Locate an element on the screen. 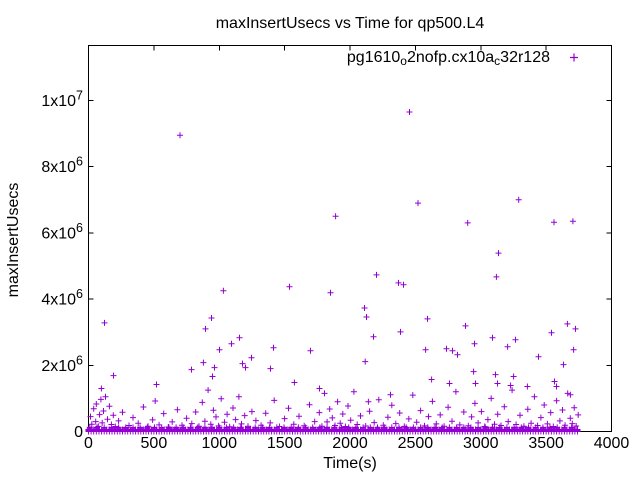 This screenshot has width=640, height=480. x-tick-label: 4000 is located at coordinates (612, 443).